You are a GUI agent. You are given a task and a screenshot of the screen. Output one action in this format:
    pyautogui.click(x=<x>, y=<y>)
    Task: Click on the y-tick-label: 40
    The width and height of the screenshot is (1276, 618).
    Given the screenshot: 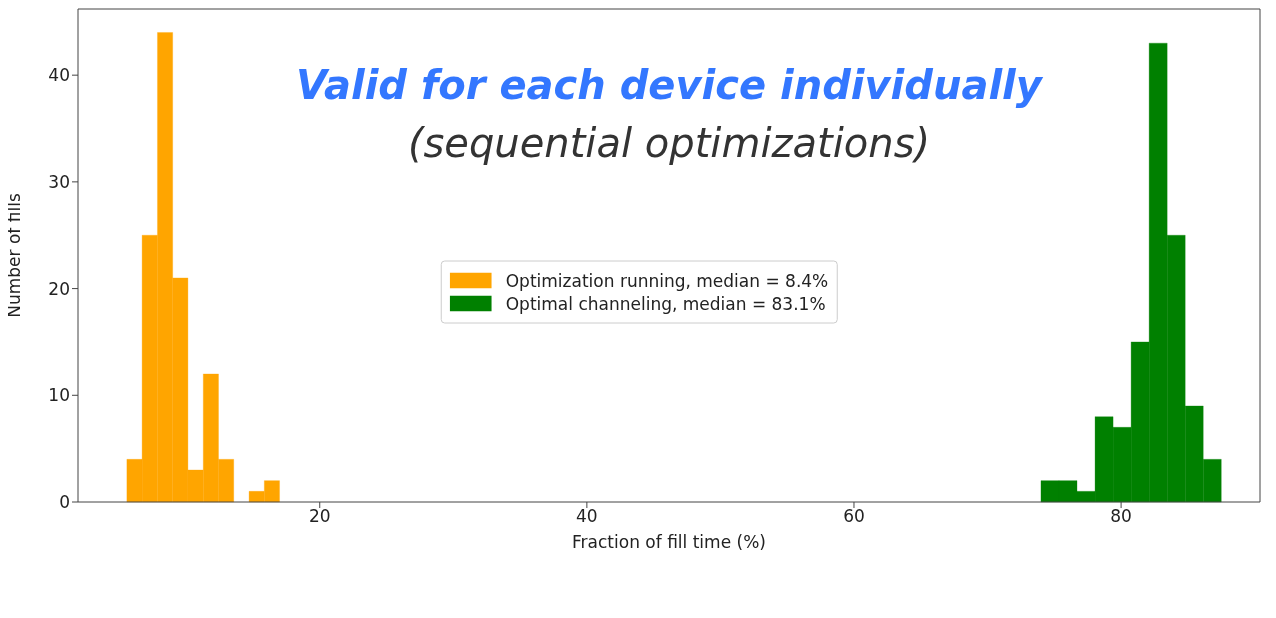 What is the action you would take?
    pyautogui.click(x=59, y=75)
    